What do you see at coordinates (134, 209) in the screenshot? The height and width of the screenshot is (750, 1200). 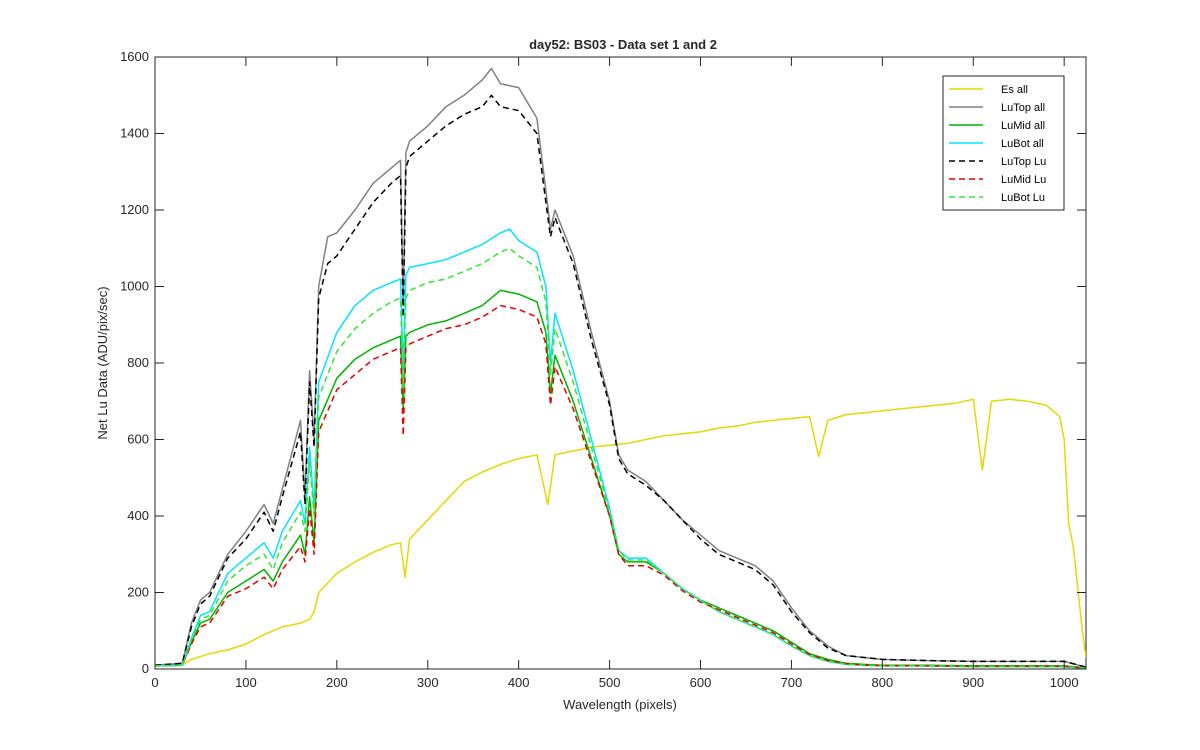 I see `y-tick-label: 1200` at bounding box center [134, 209].